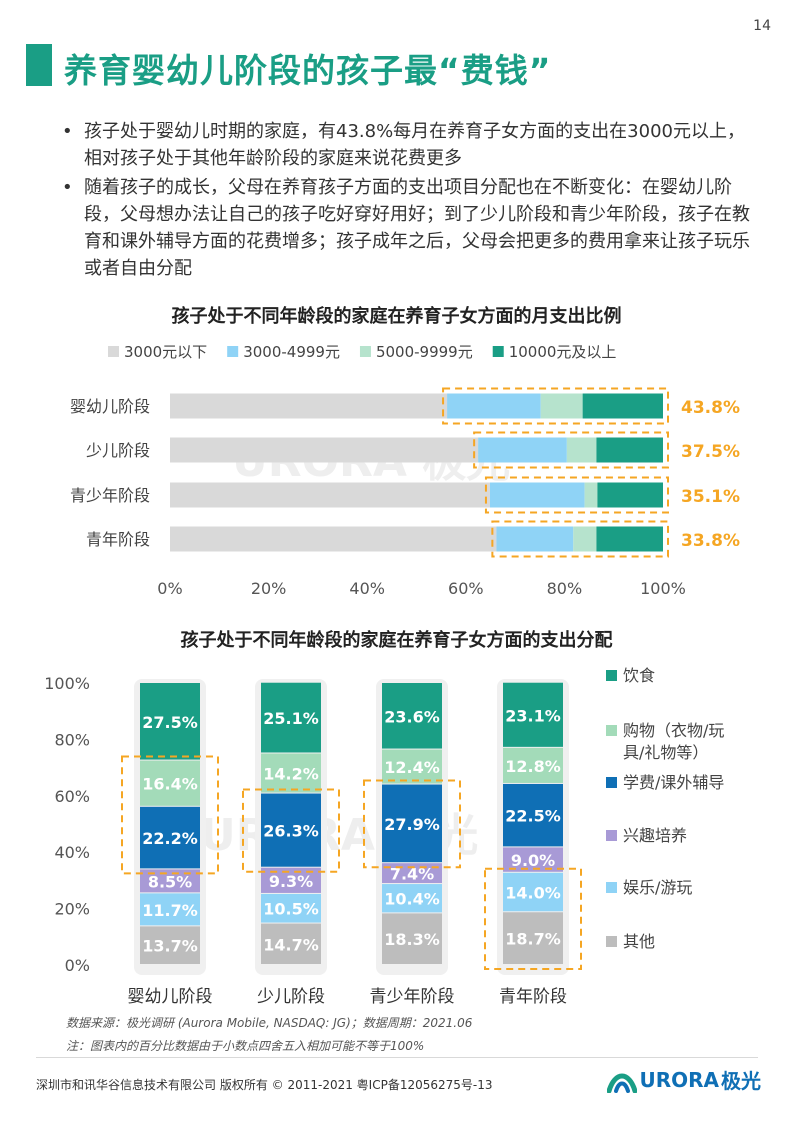  I want to click on y-tick-label: 80%, so click(72, 739).